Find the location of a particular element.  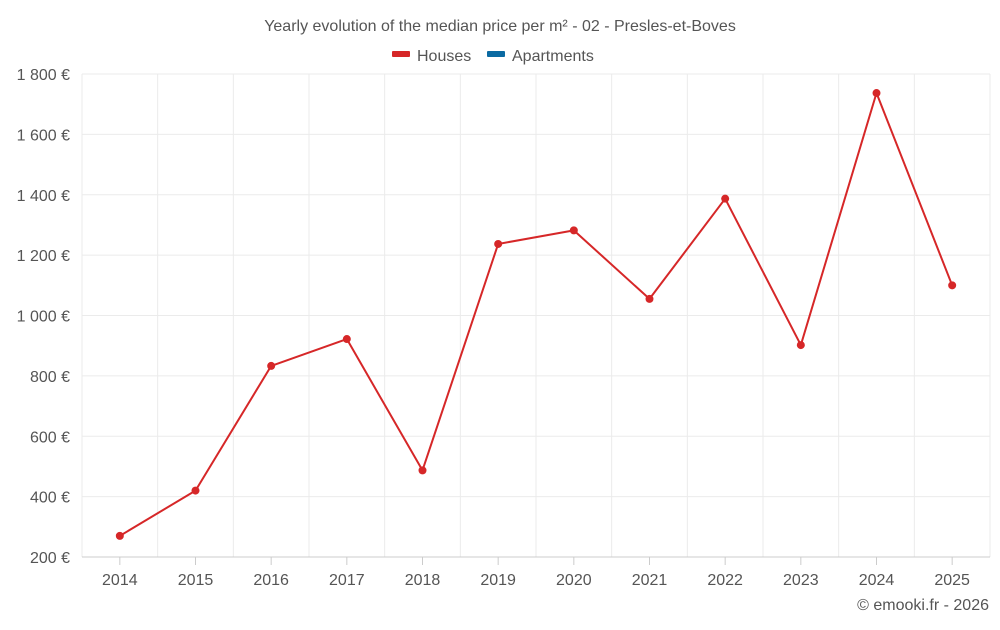

x-tick-label: 2022 is located at coordinates (725, 580).